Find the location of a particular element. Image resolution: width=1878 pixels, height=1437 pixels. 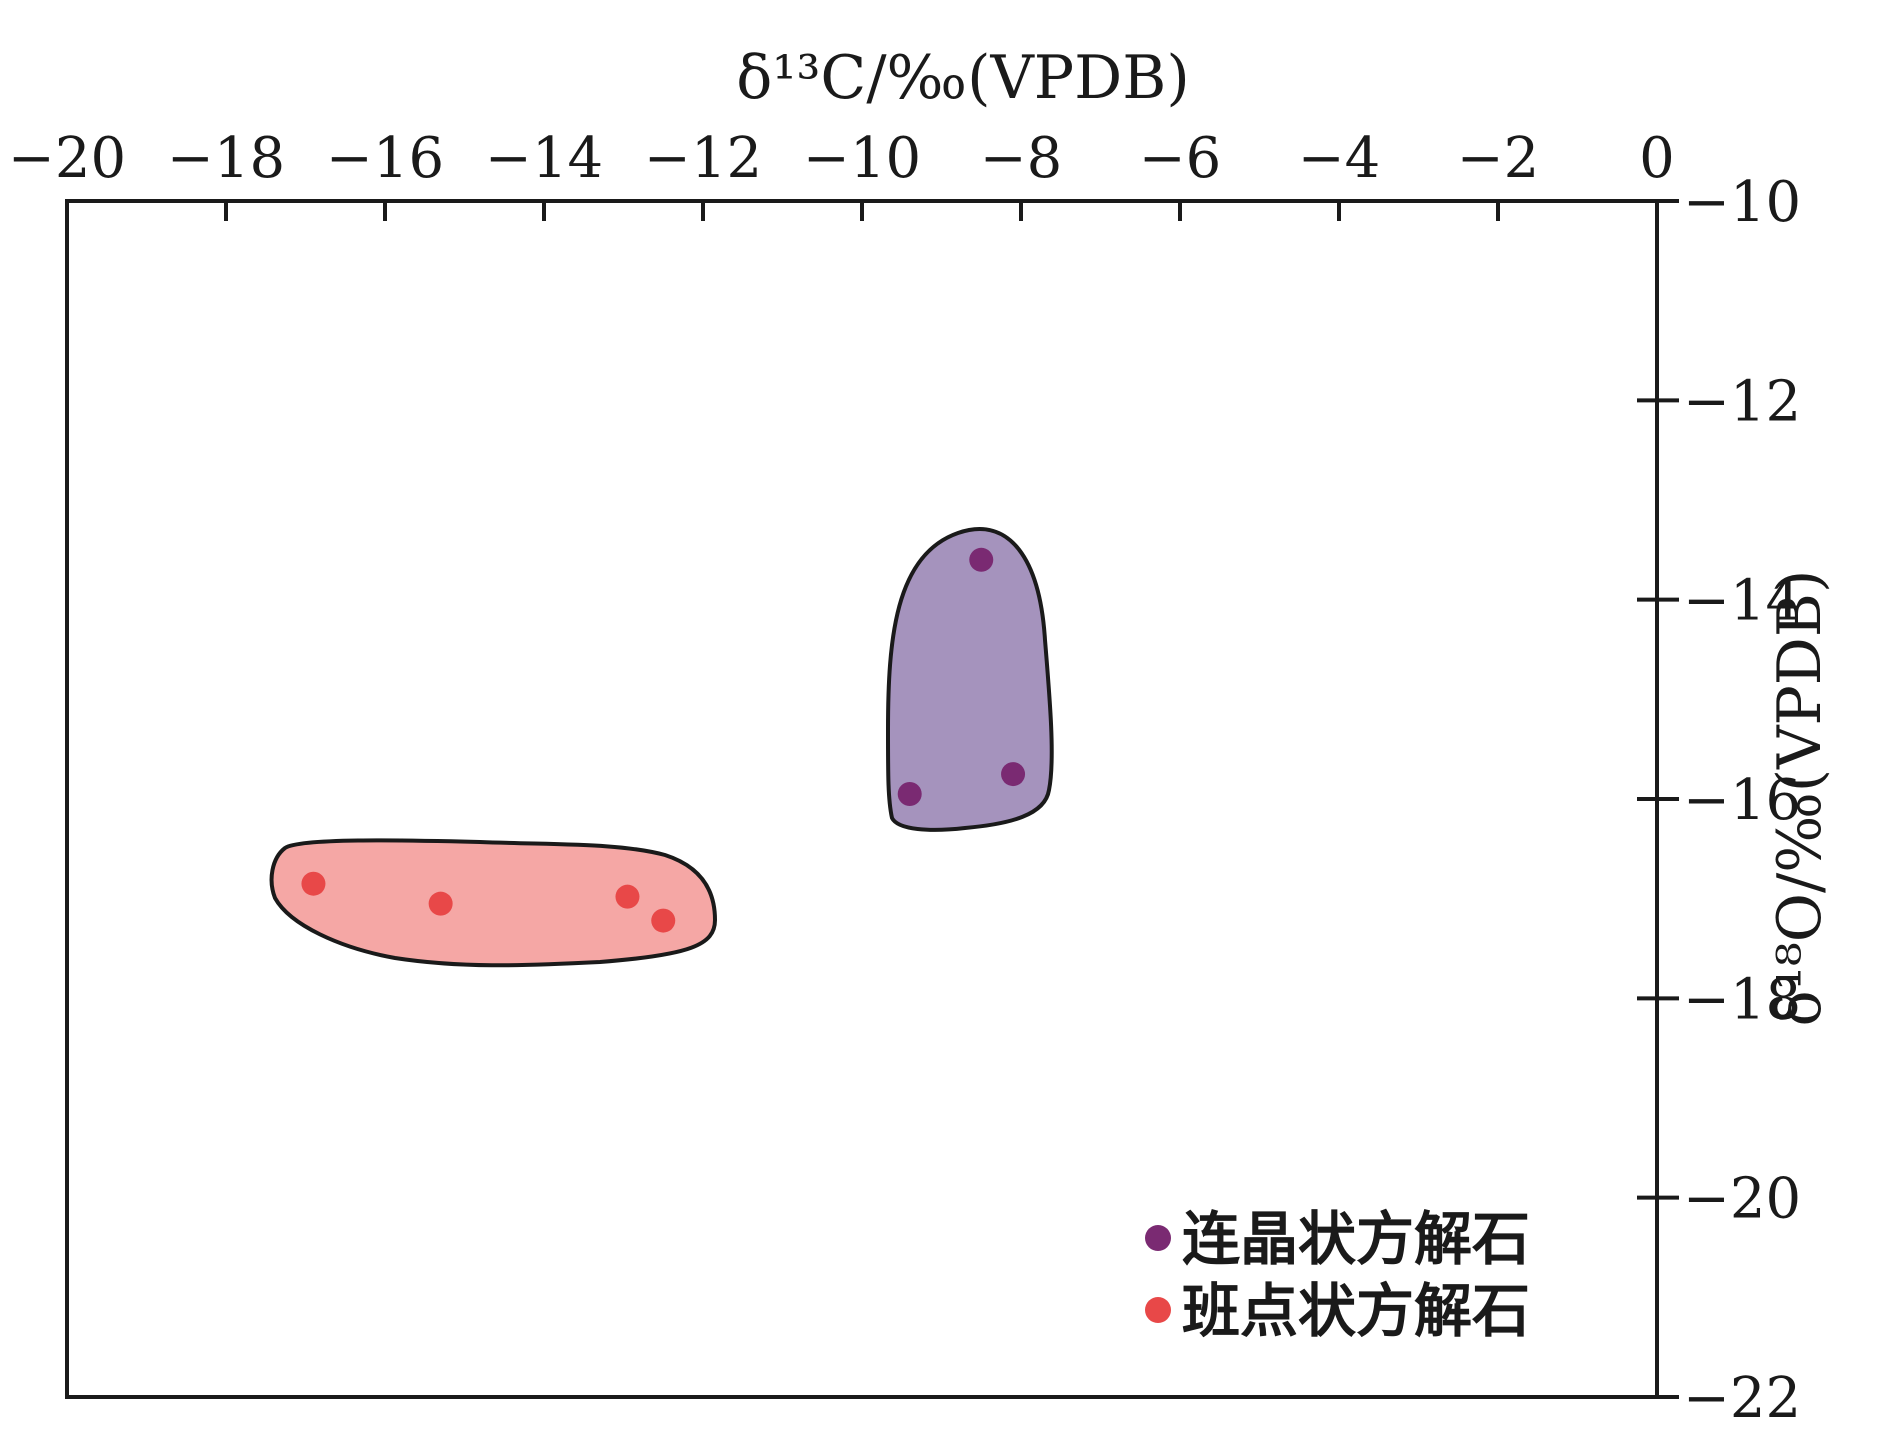

x-tick-label: −4 is located at coordinates (1339, 158).